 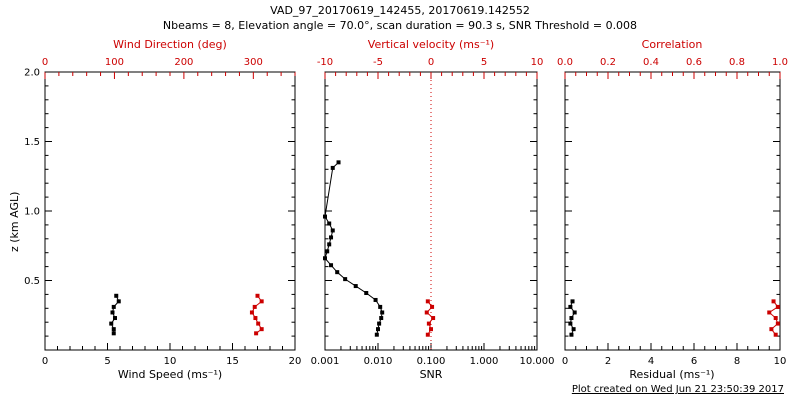 What do you see at coordinates (253, 62) in the screenshot?
I see `tick-label: 300` at bounding box center [253, 62].